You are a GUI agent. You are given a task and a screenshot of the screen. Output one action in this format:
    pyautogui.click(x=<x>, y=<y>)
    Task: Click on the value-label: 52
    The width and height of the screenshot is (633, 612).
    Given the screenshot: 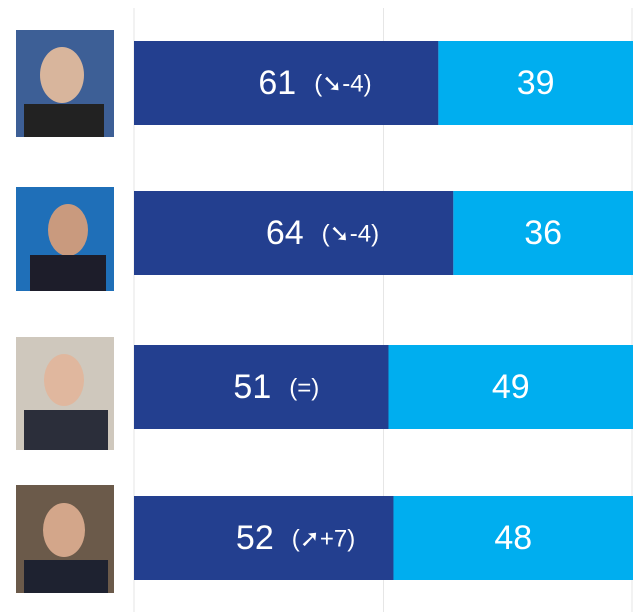 What is the action you would take?
    pyautogui.click(x=255, y=538)
    